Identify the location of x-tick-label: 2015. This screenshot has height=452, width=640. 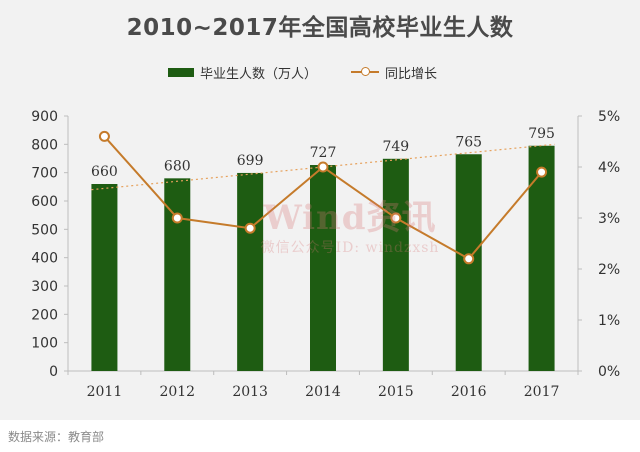
(396, 392).